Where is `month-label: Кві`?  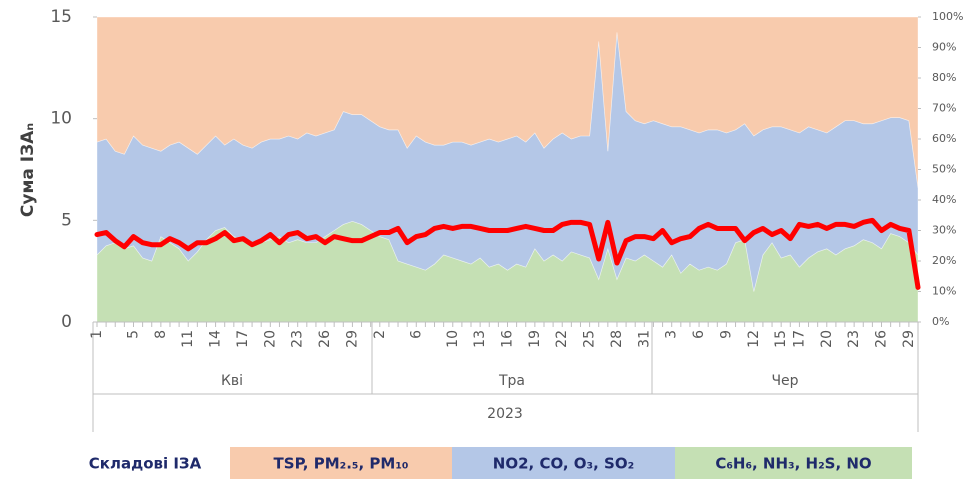
month-label: Кві is located at coordinates (232, 381).